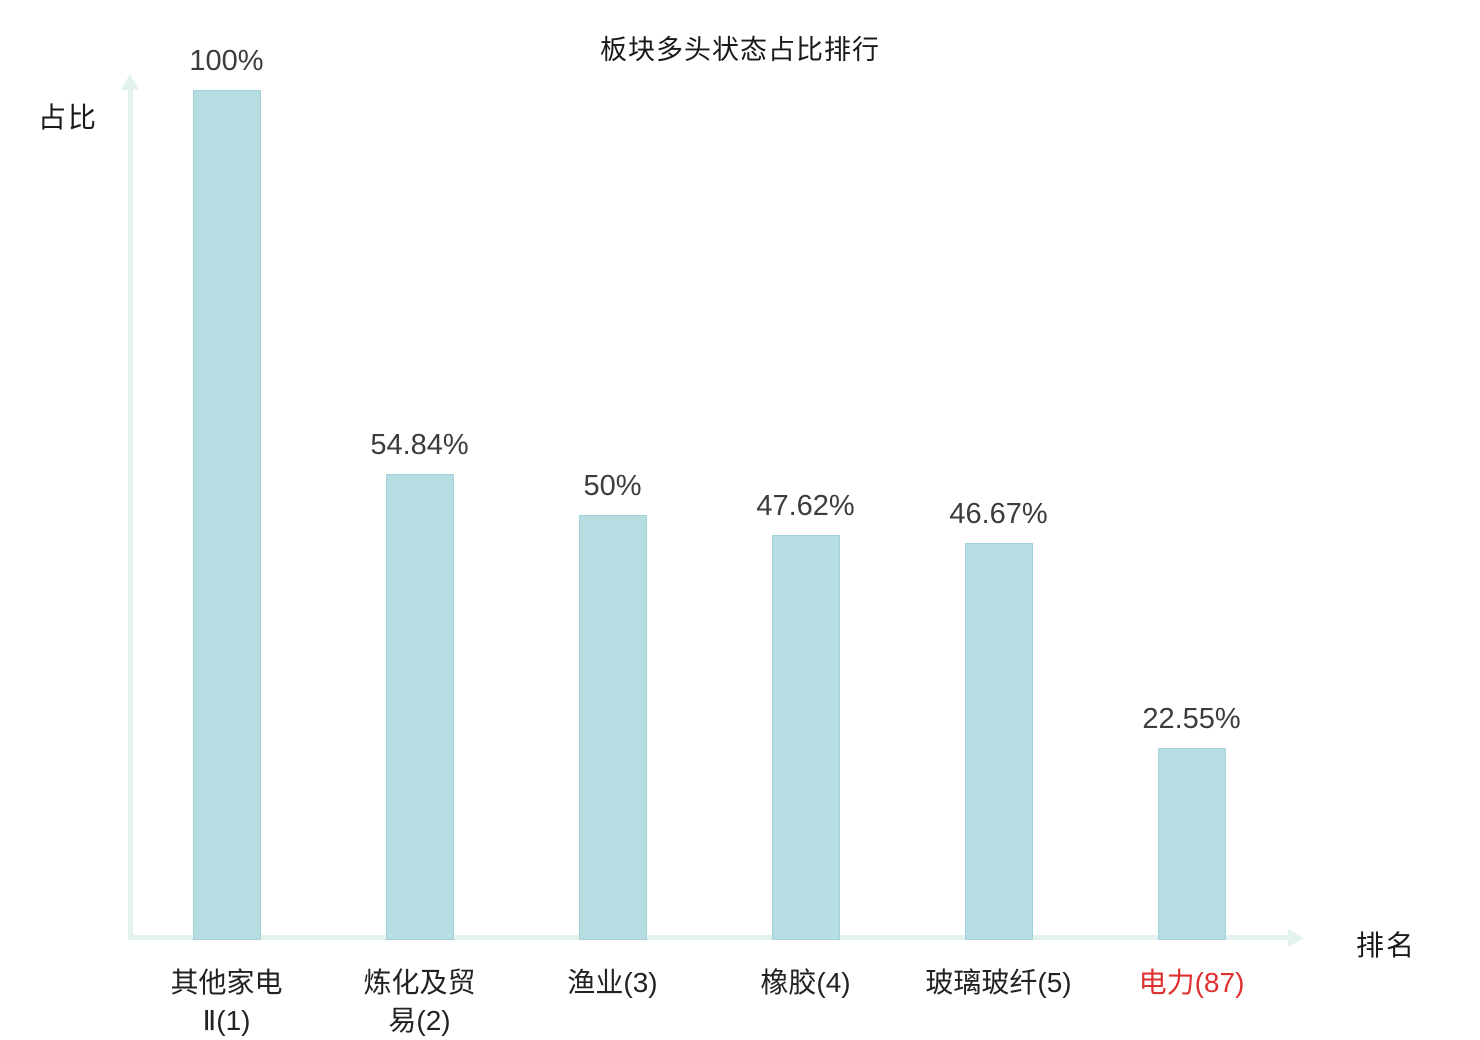 This screenshot has height=1040, width=1480. Describe the element at coordinates (226, 1020) in the screenshot. I see `category-label-line: Ⅱ(1)` at that location.